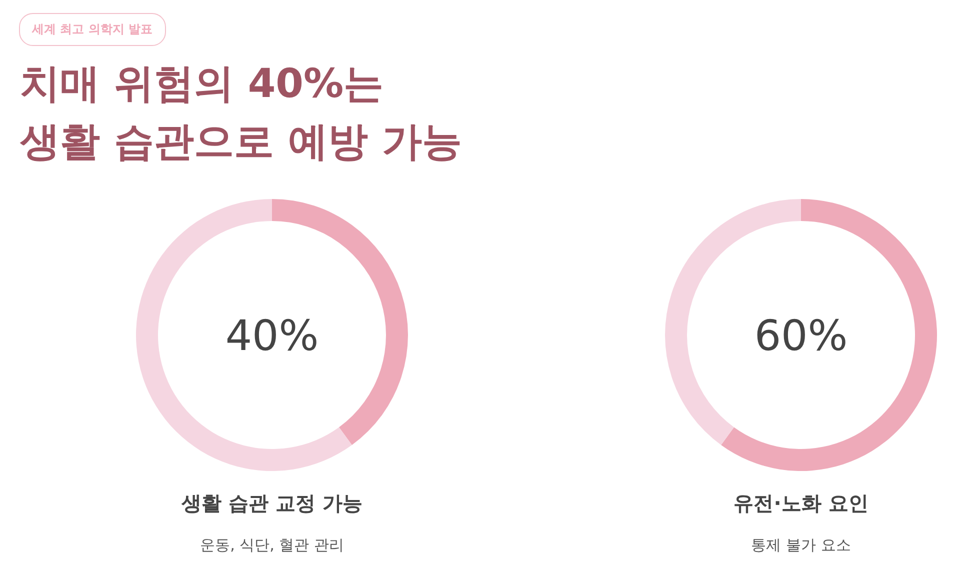 The width and height of the screenshot is (964, 582). What do you see at coordinates (272, 335) in the screenshot?
I see `text: 40%` at bounding box center [272, 335].